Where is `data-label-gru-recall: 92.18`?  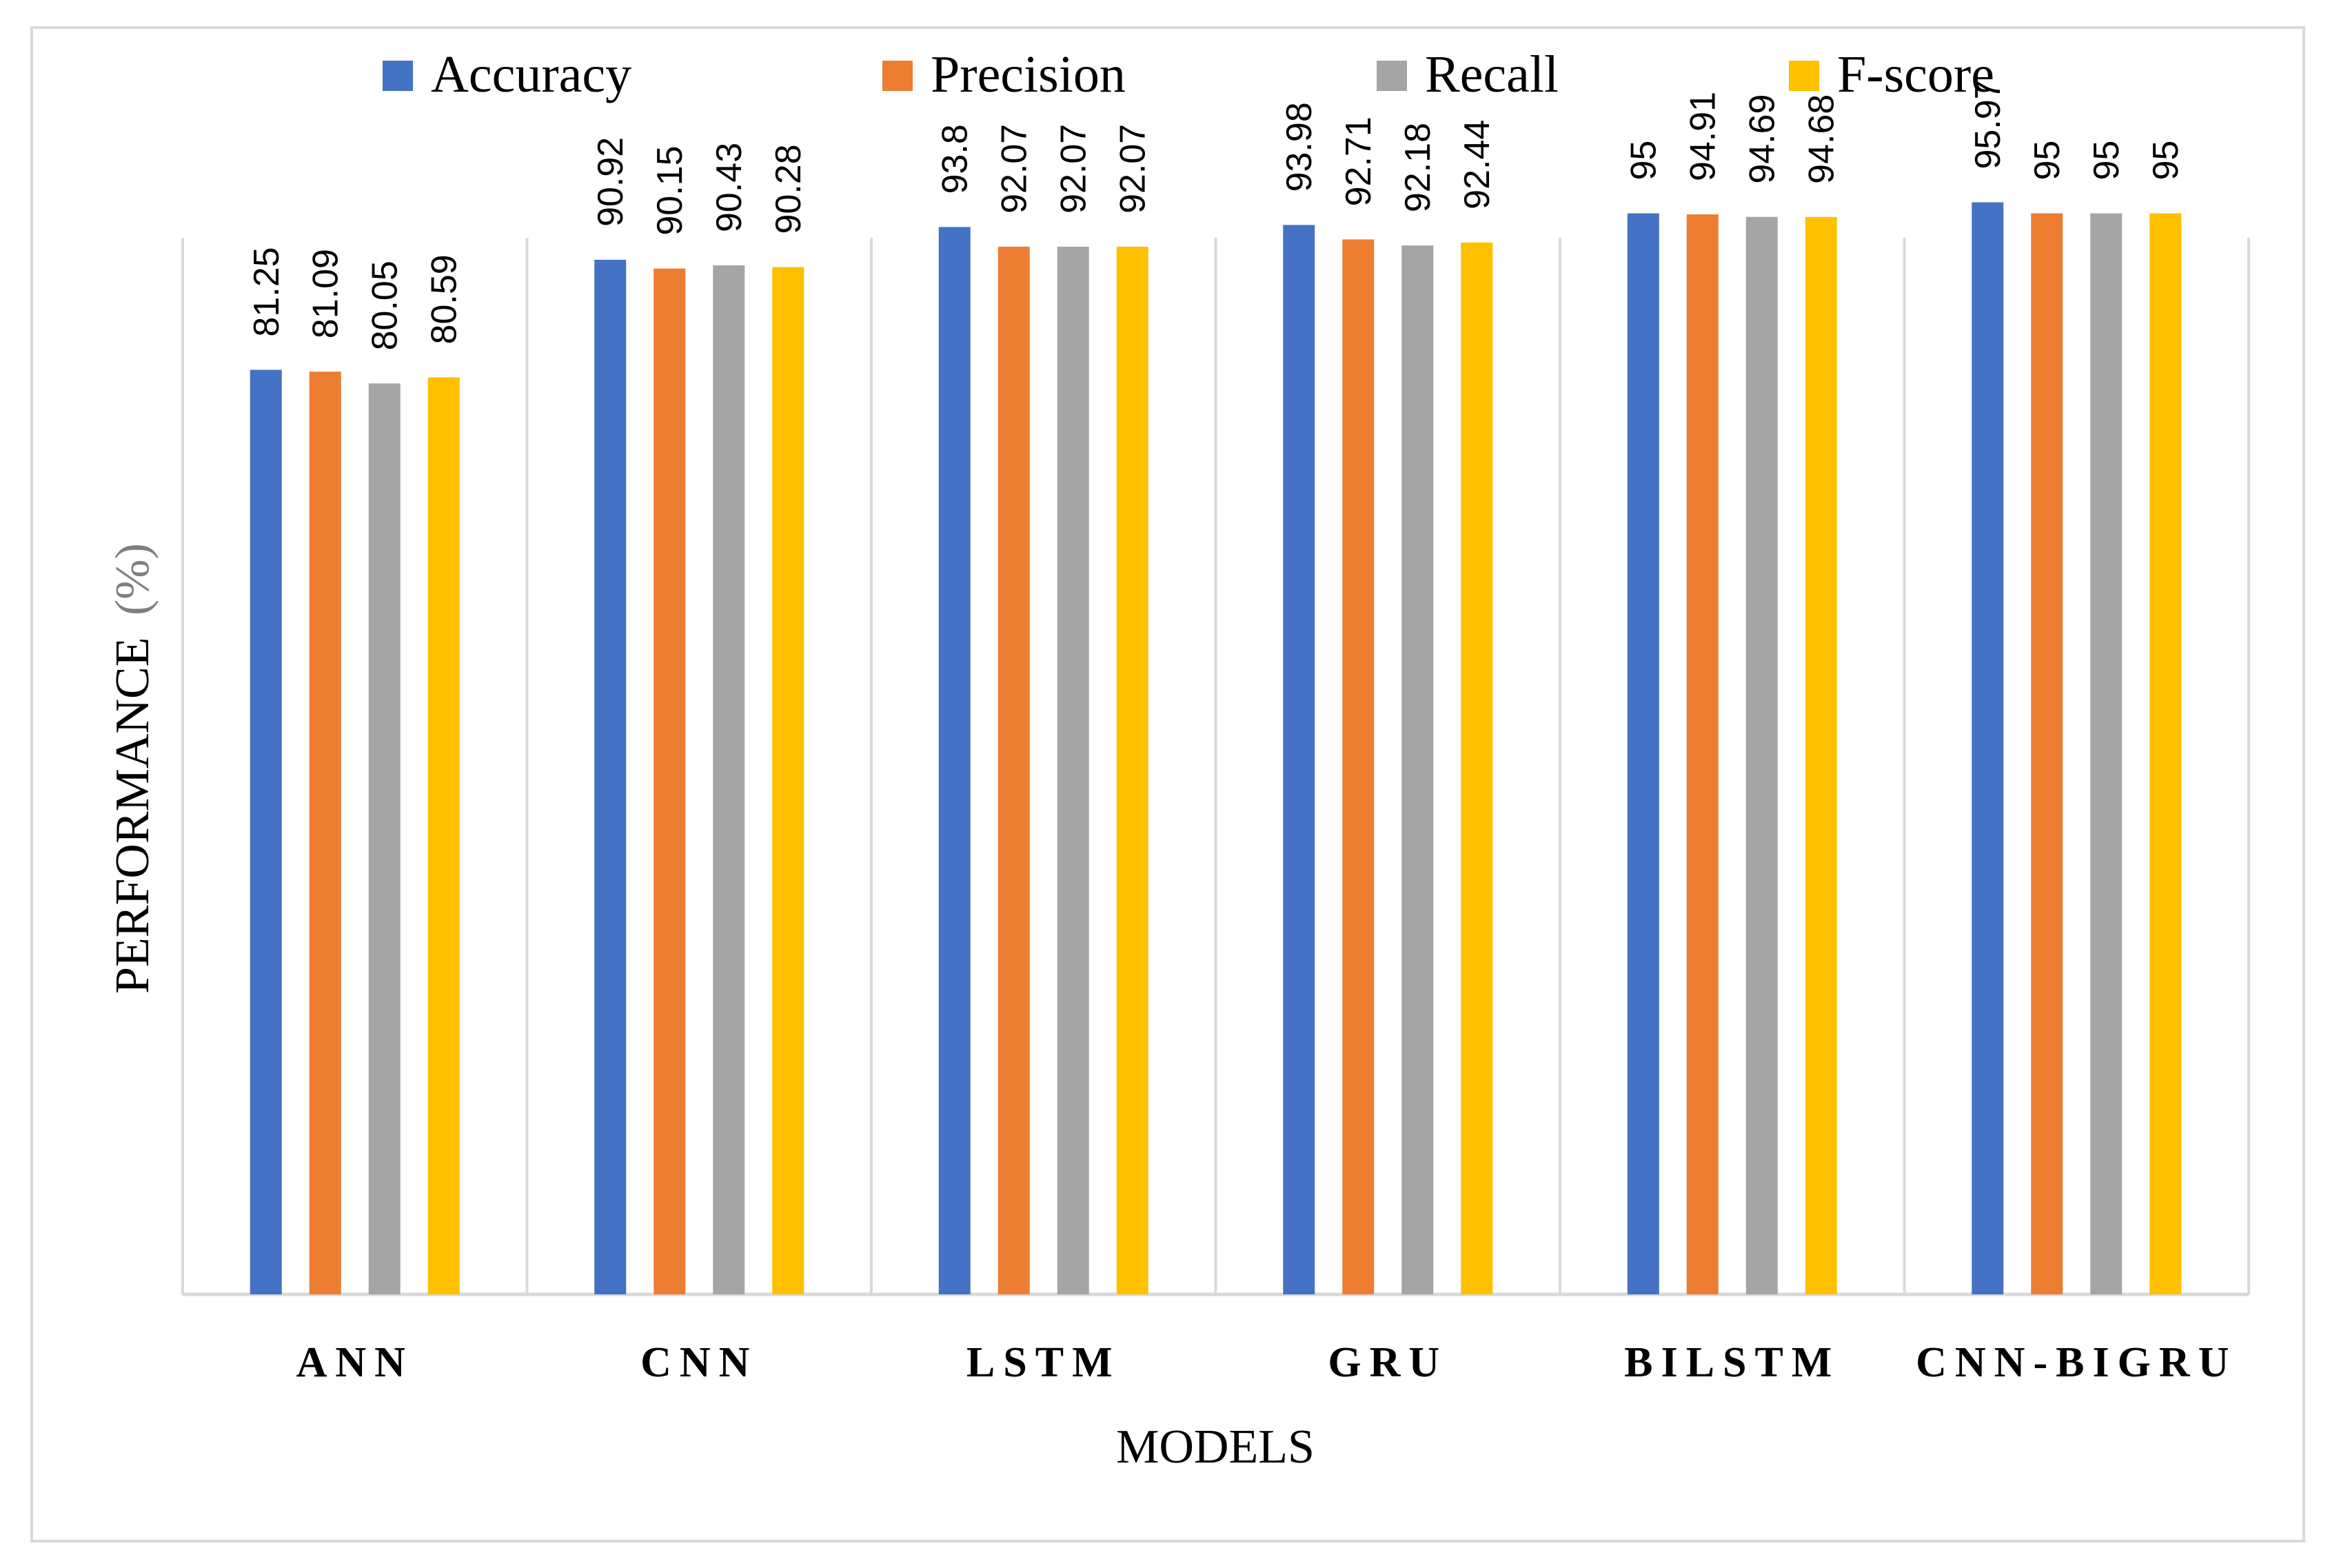 data-label-gru-recall: 92.18 is located at coordinates (1418, 167).